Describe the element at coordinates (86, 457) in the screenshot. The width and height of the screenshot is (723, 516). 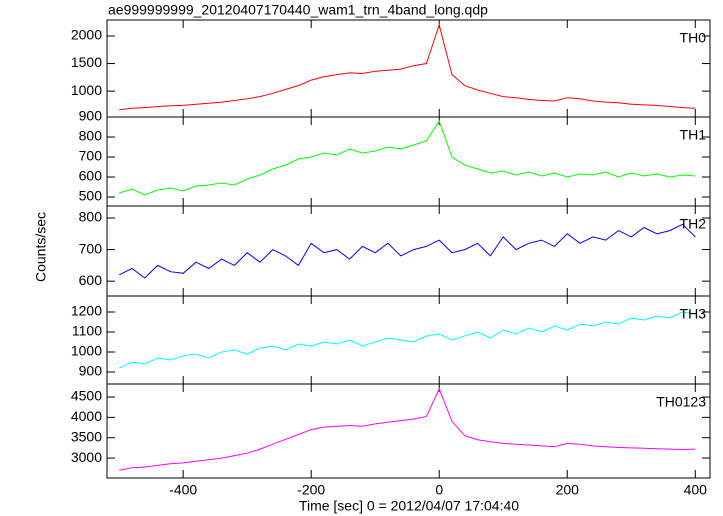
I see `y-tick-label: 3000` at that location.